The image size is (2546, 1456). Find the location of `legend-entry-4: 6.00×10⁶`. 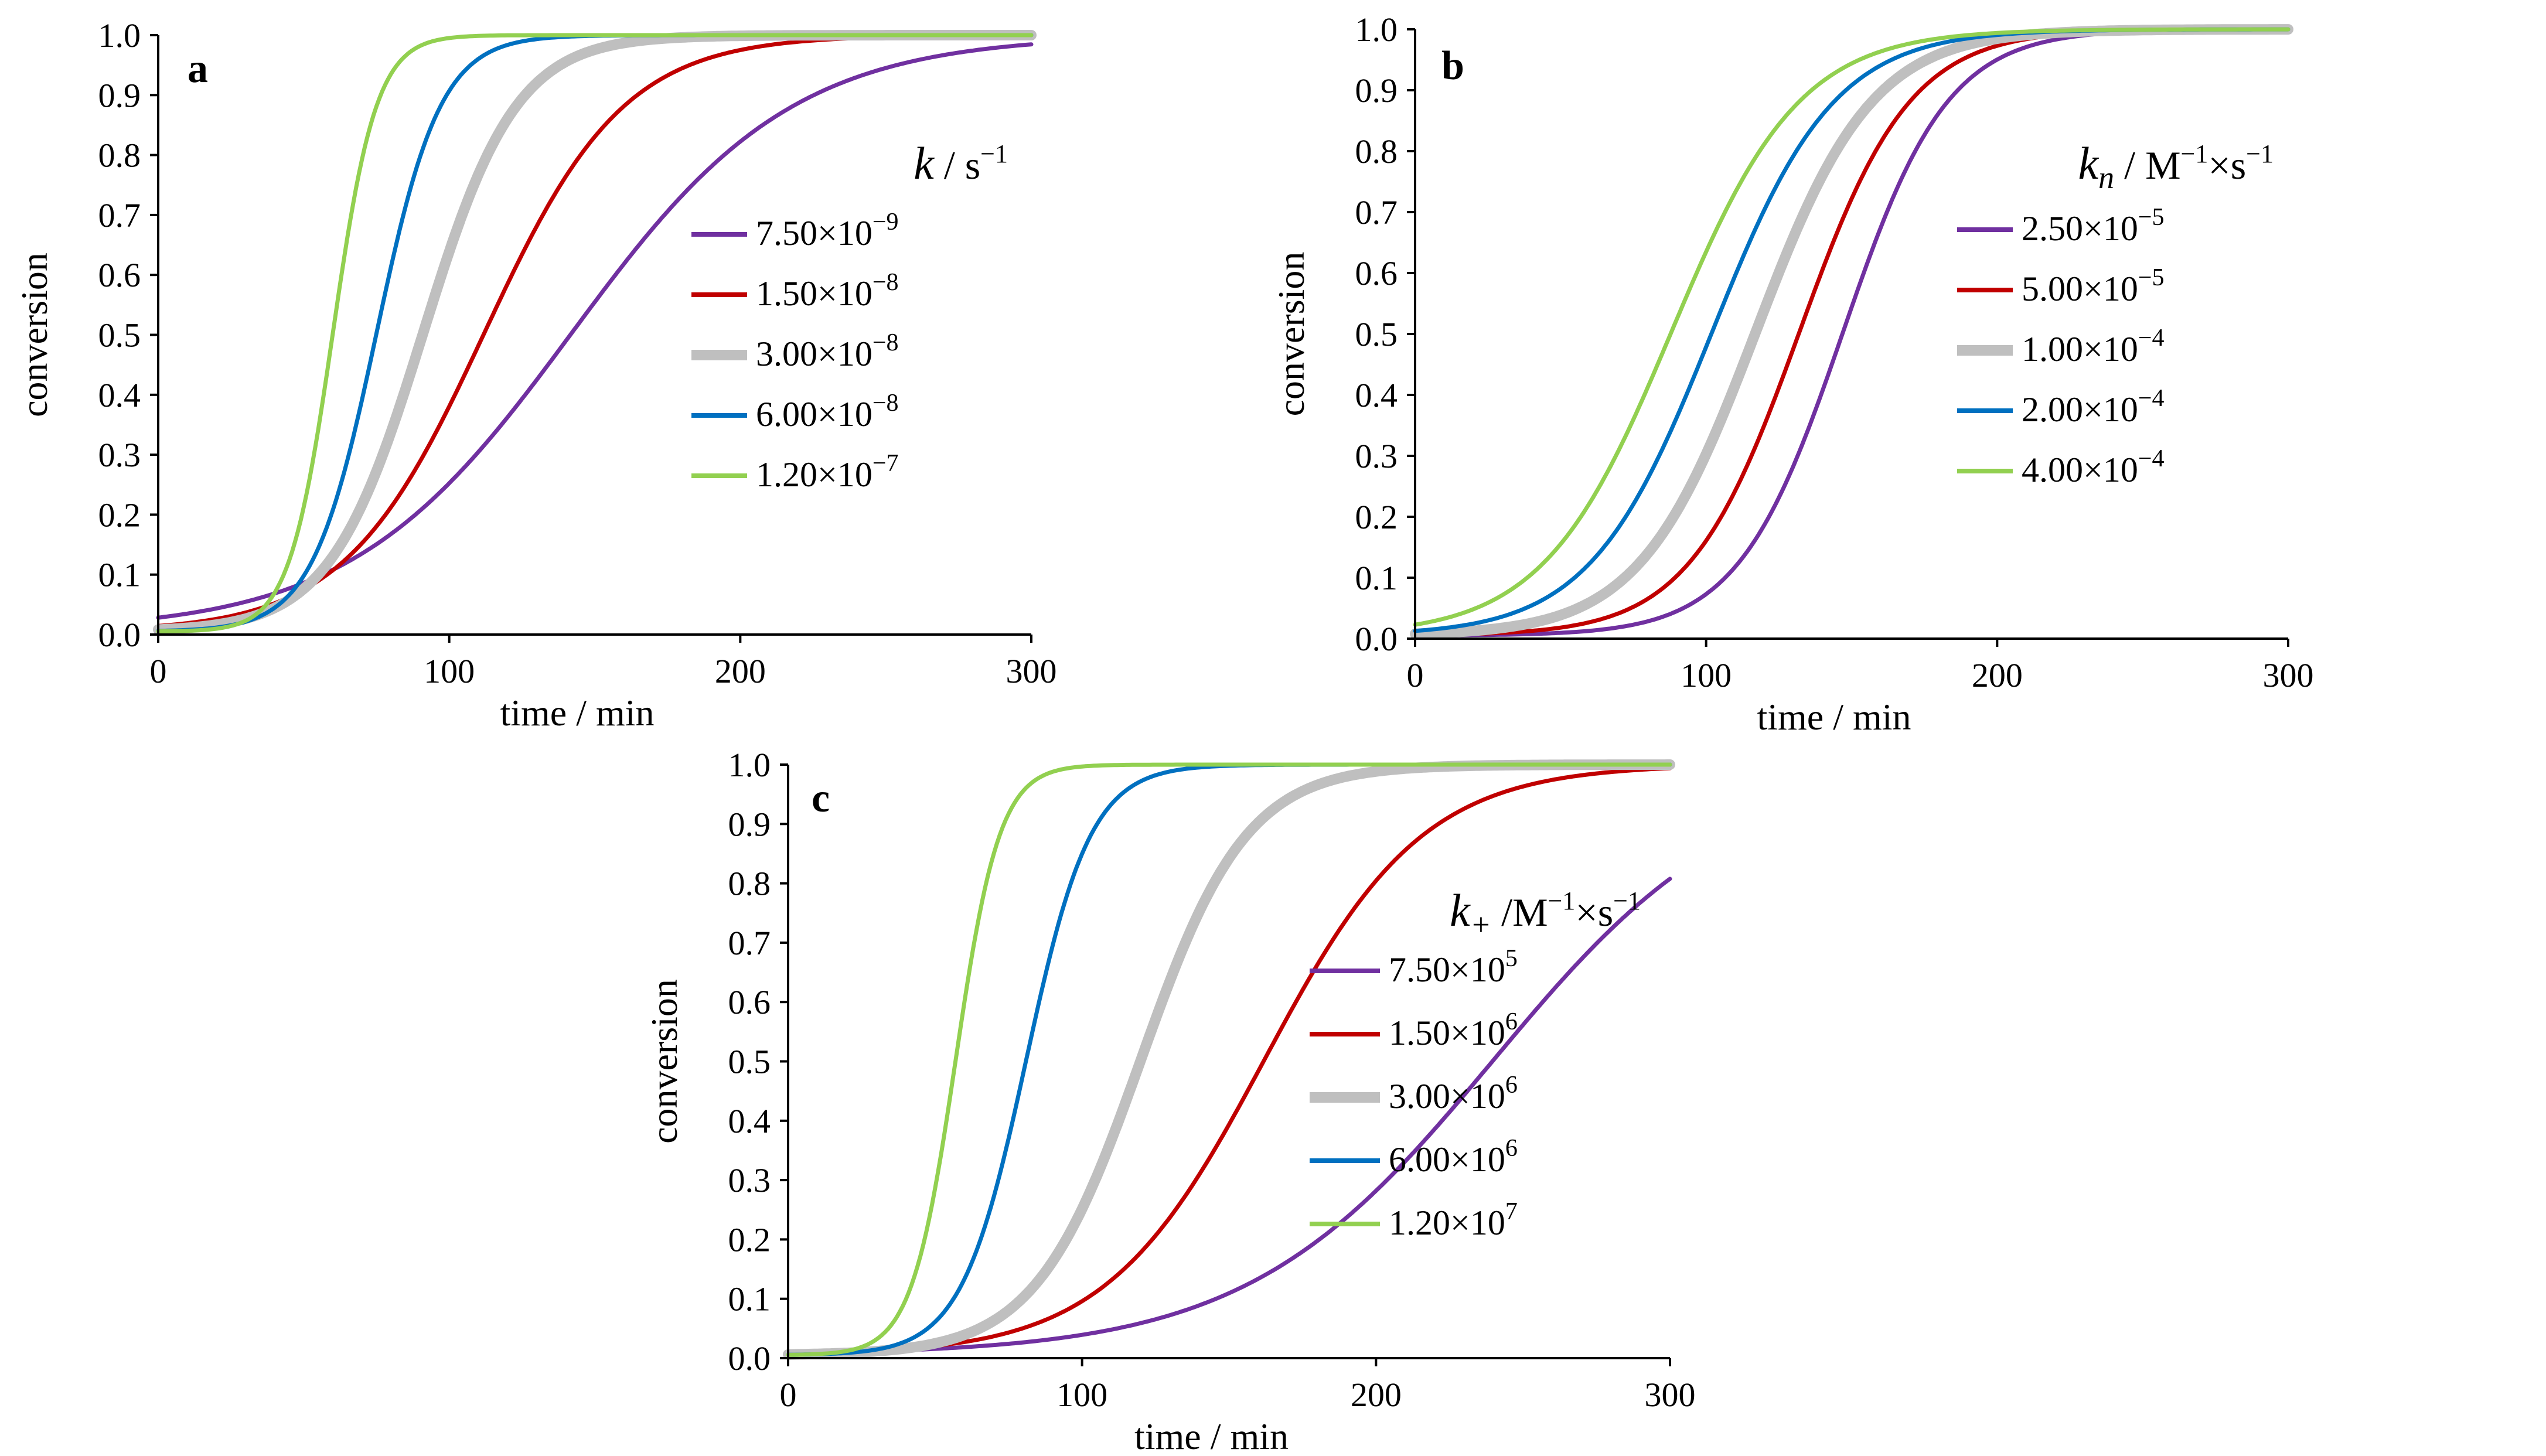

legend-entry-4: 6.00×10⁶ is located at coordinates (1453, 1157).